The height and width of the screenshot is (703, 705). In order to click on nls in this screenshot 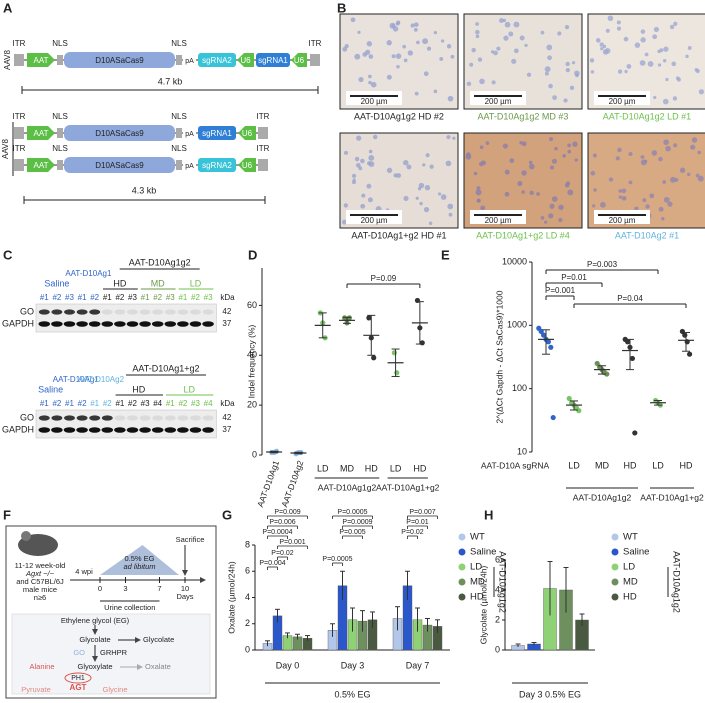, I will do `click(60, 60)`.